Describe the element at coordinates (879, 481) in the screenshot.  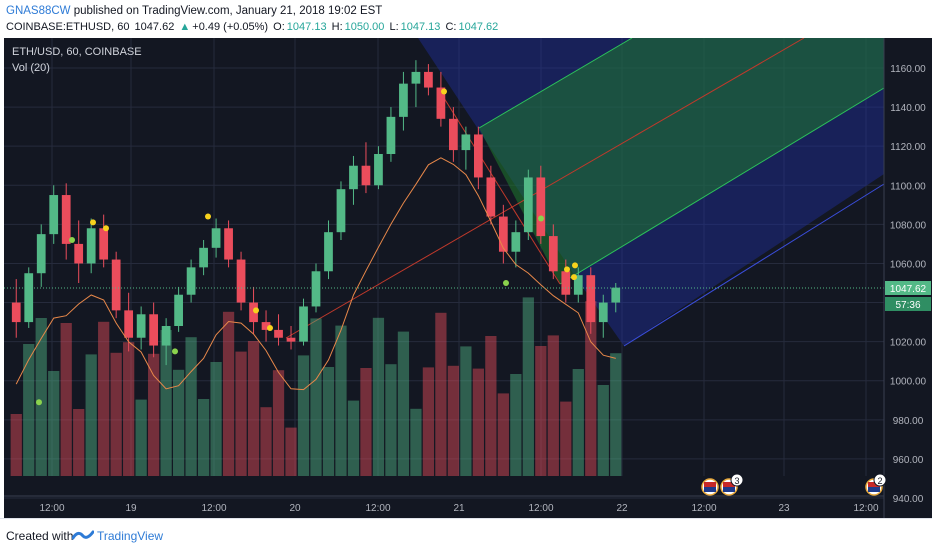
I see `event-badge-count-2: 2` at that location.